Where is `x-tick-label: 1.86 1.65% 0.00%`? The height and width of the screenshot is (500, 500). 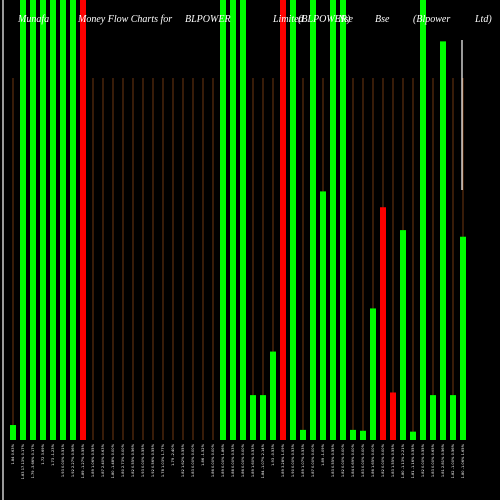
x-tick-label: 1.86 1.65% 0.00% is located at coordinates (373, 460).